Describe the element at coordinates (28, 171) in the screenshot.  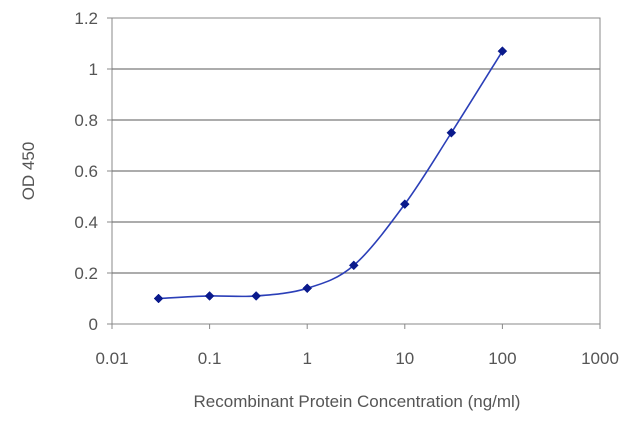
I see `y-axis-title: OD 450` at that location.